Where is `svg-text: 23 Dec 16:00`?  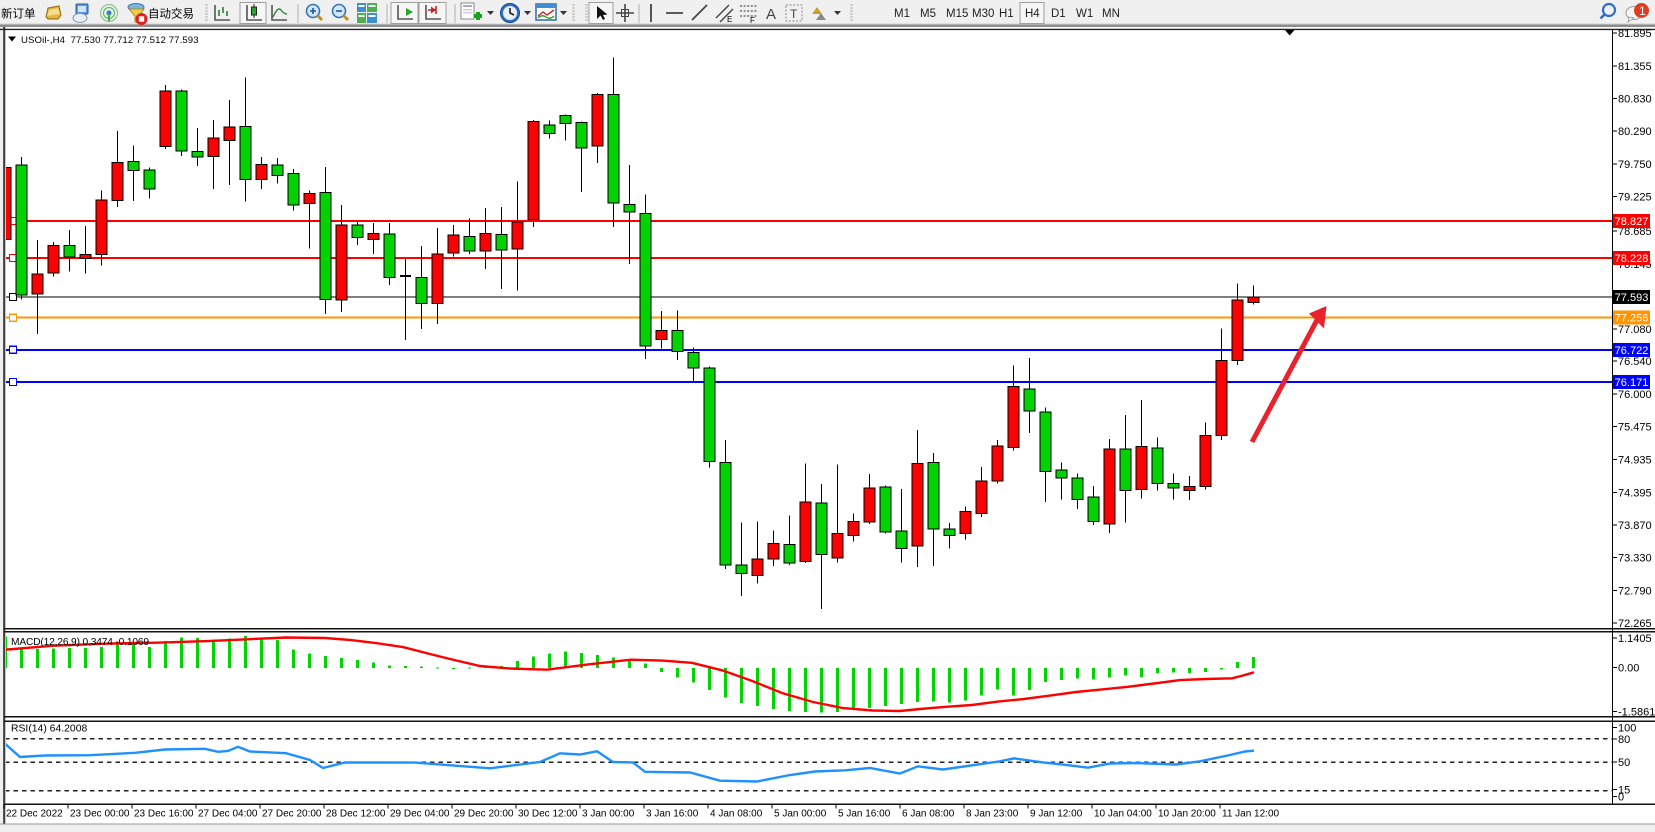
svg-text: 23 Dec 16:00 is located at coordinates (164, 814).